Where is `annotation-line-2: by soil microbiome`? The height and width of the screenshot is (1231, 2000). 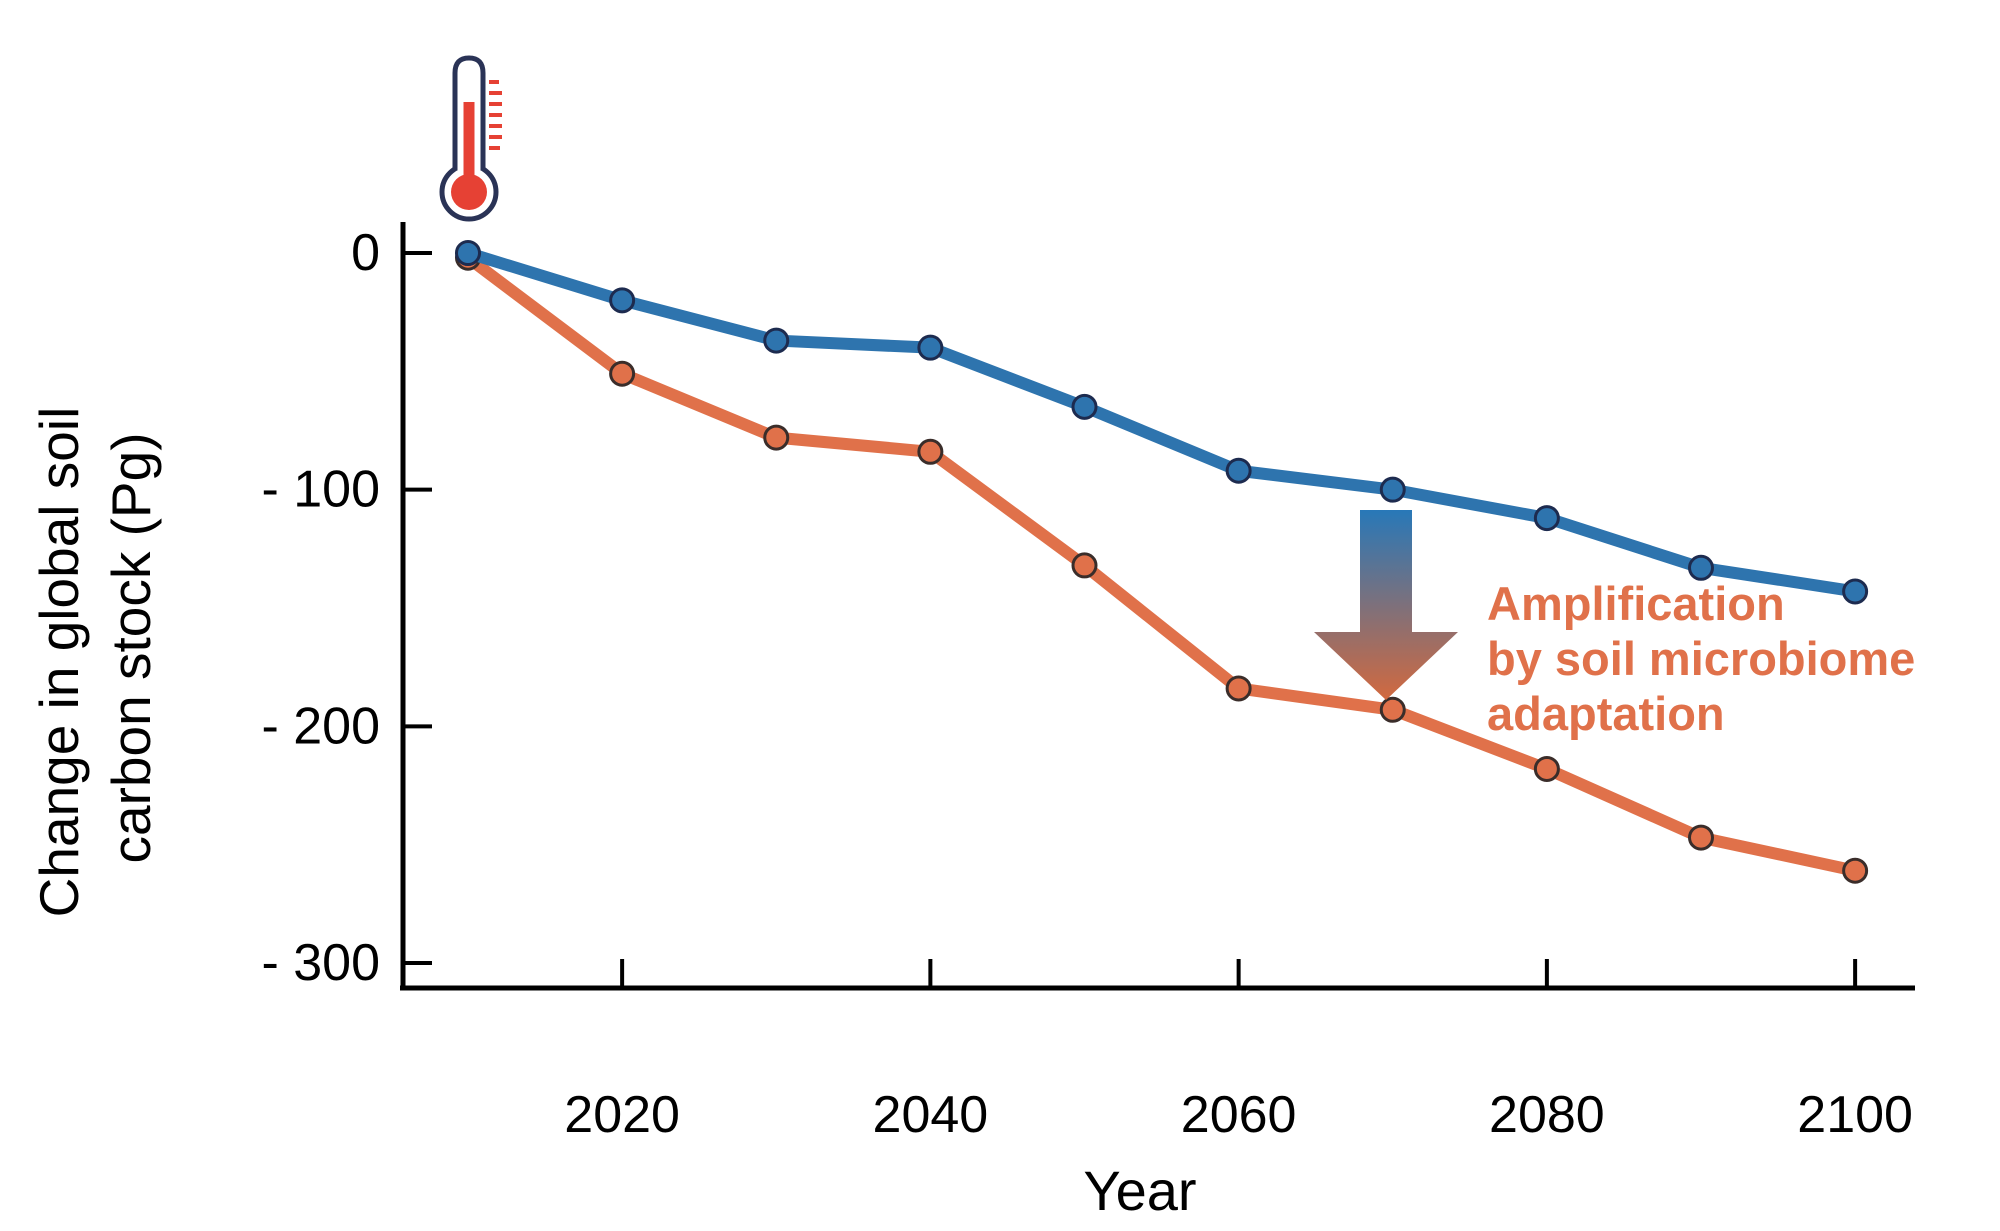
annotation-line-2: by soil microbiome is located at coordinates (1701, 658).